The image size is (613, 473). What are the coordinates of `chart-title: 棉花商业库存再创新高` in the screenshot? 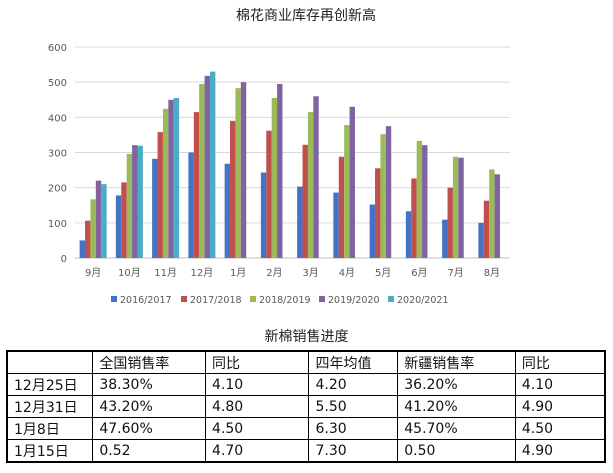 It's located at (306, 15).